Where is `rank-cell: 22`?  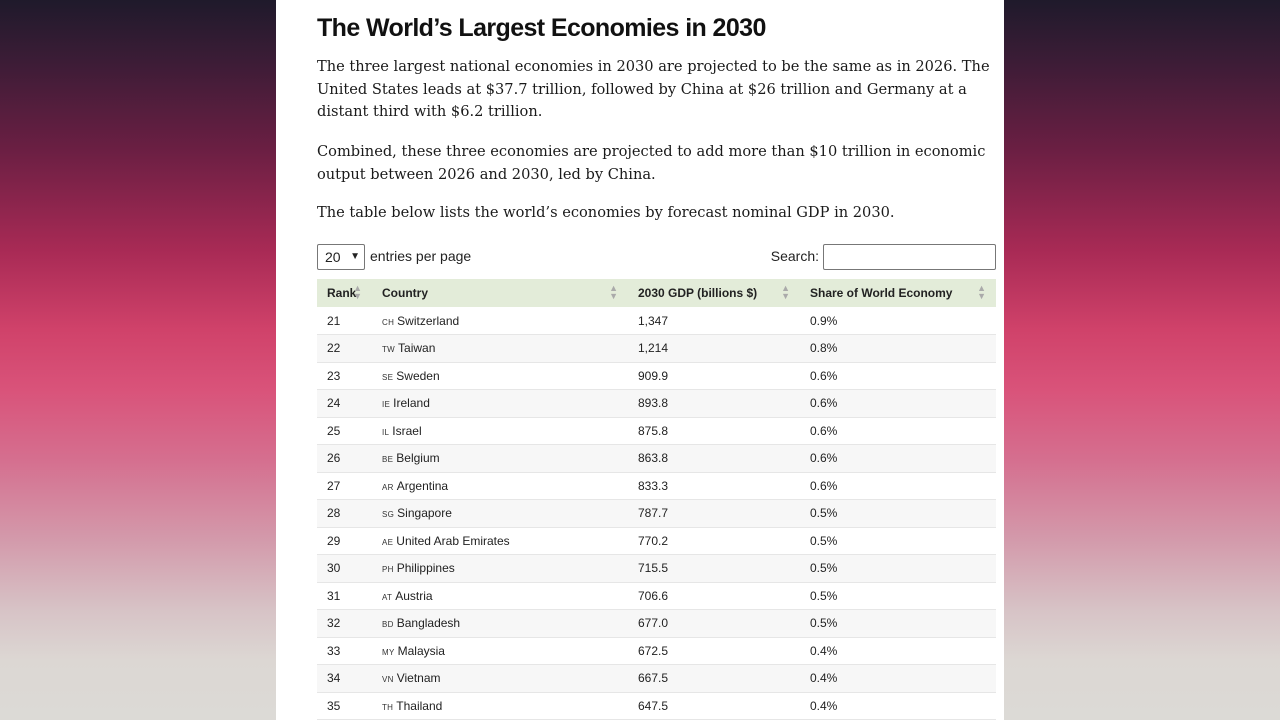
rank-cell: 22 is located at coordinates (334, 348).